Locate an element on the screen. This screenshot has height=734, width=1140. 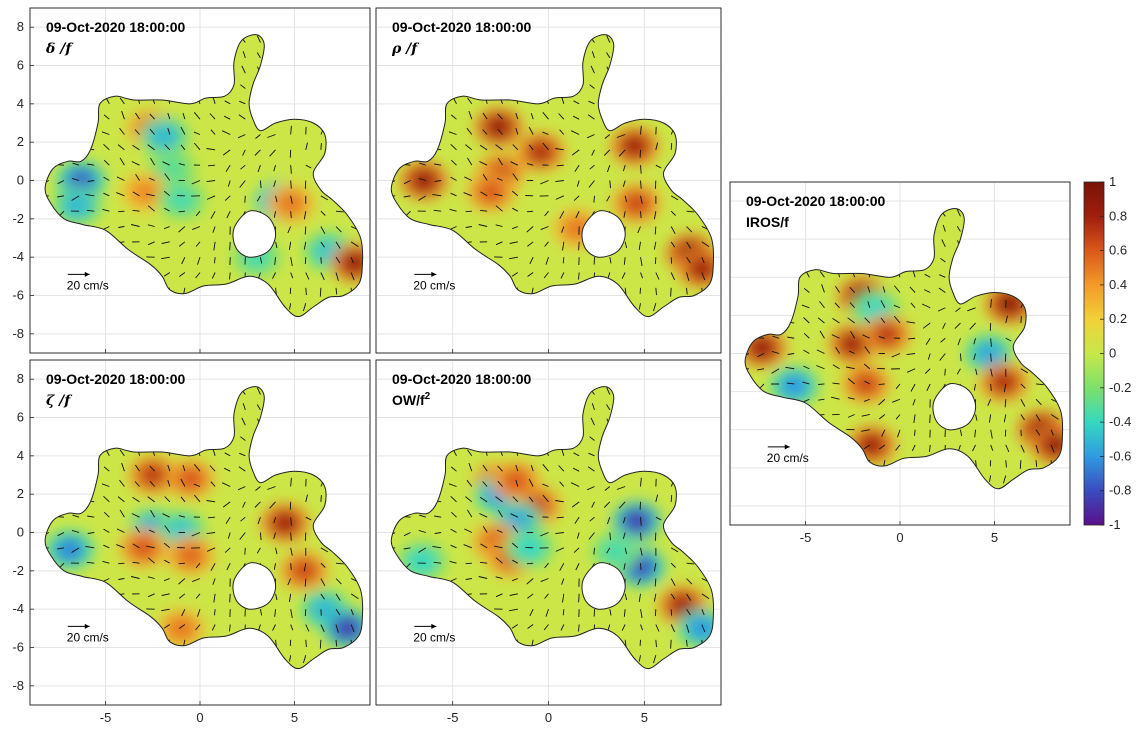
colorbar-tick-label: -0.2 is located at coordinates (1120, 387).